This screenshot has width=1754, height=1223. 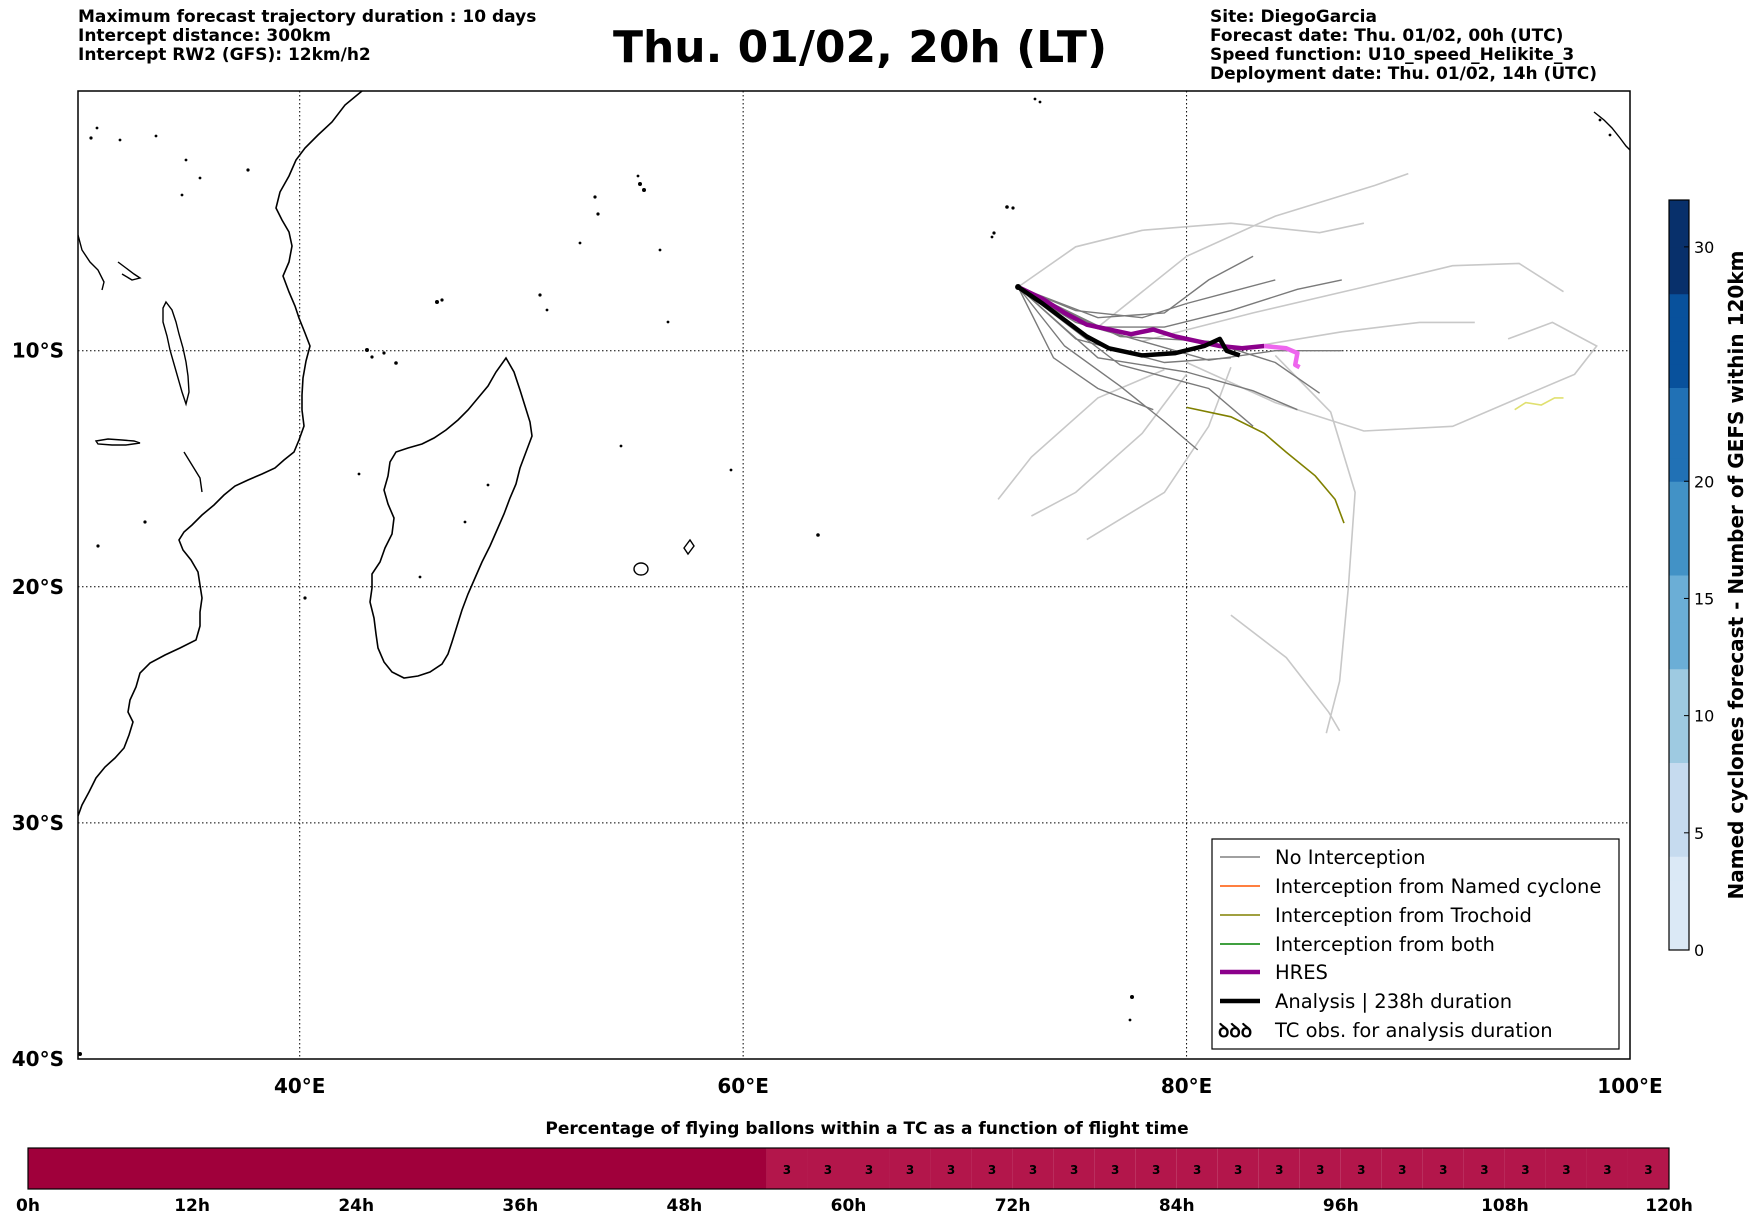 I want to click on param-intercept-rw2: Intercept RW2 (GFS): 12km/h2, so click(x=224, y=55).